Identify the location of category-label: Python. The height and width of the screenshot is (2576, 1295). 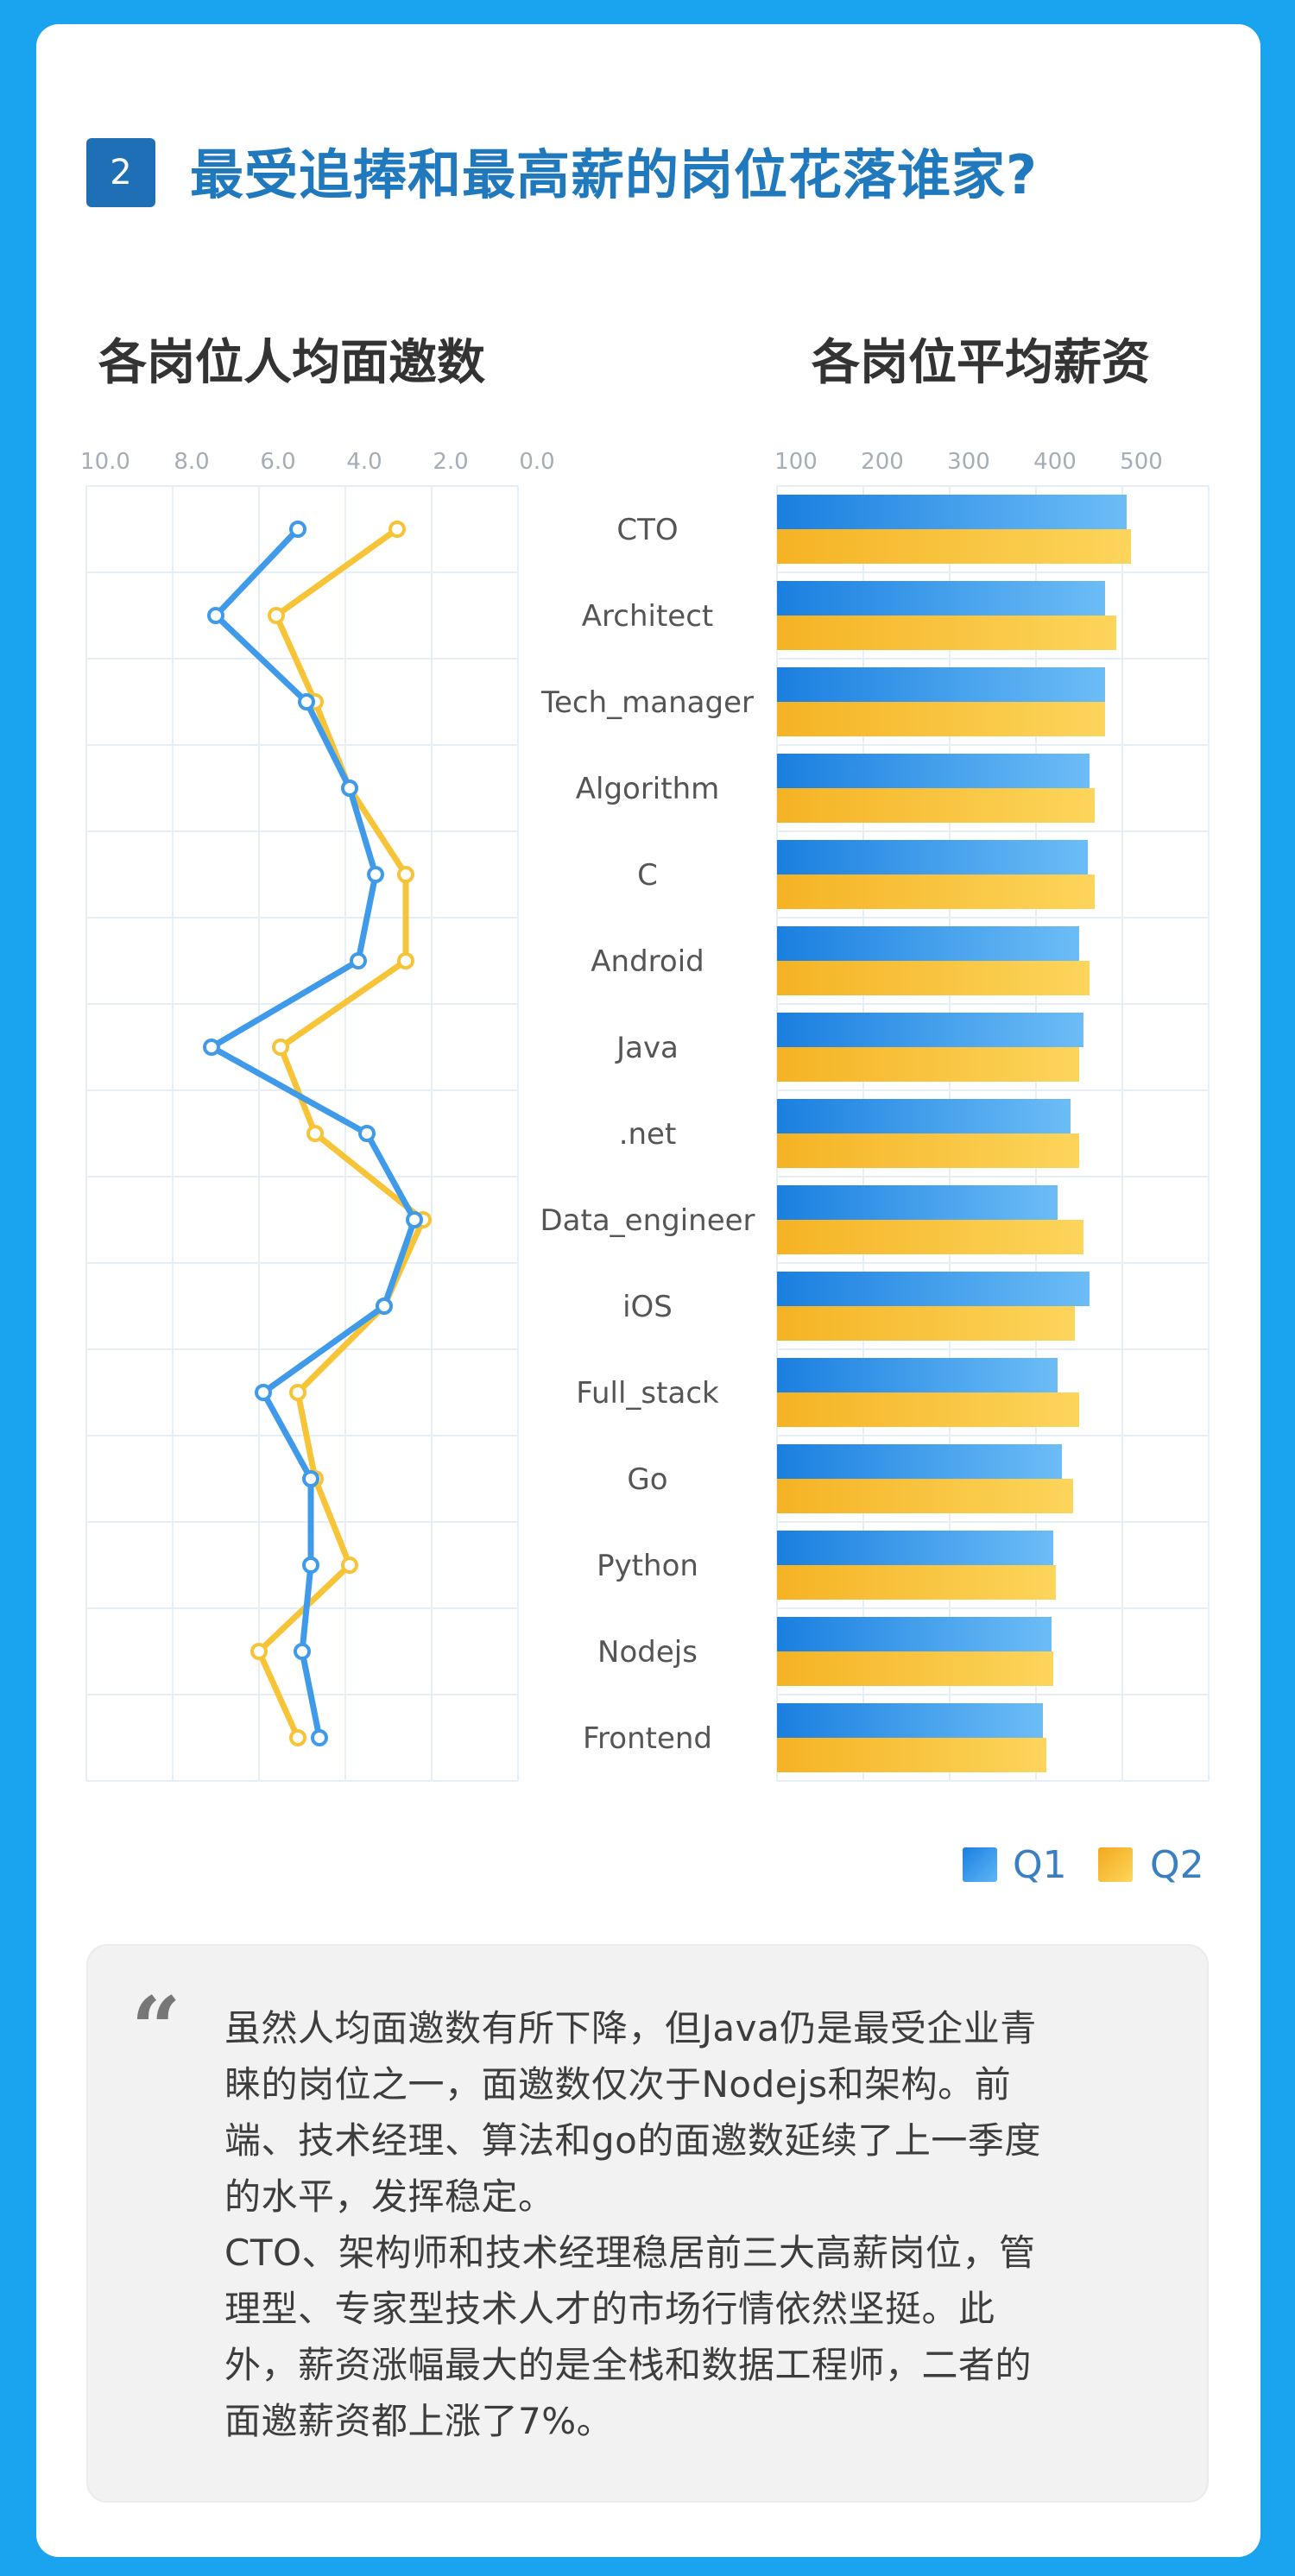
(647, 1566).